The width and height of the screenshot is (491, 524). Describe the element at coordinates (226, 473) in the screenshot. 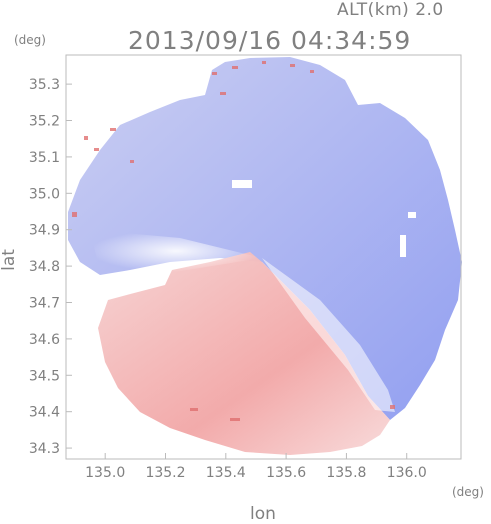

I see `x-tick-label: 135.4` at that location.